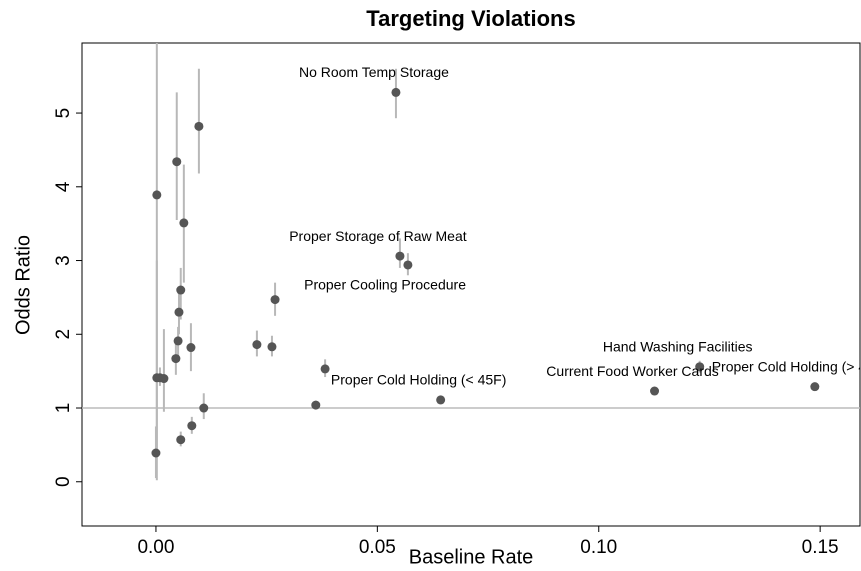 Image resolution: width=861 pixels, height=571 pixels. Describe the element at coordinates (385, 284) in the screenshot. I see `point-label: Proper Cooling Procedure` at that location.